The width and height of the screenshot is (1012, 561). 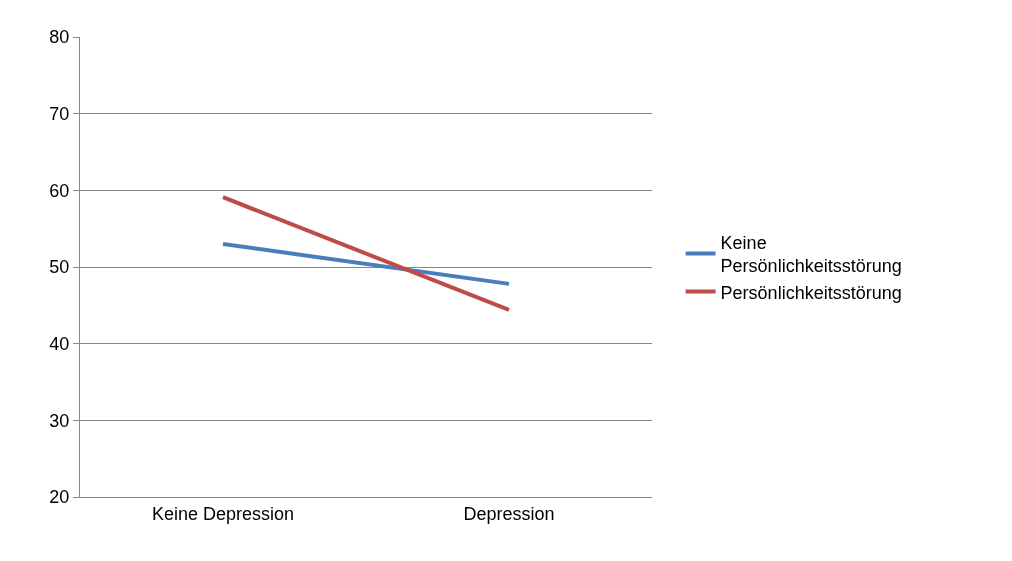 I want to click on y-tick-label: 80, so click(x=59, y=37).